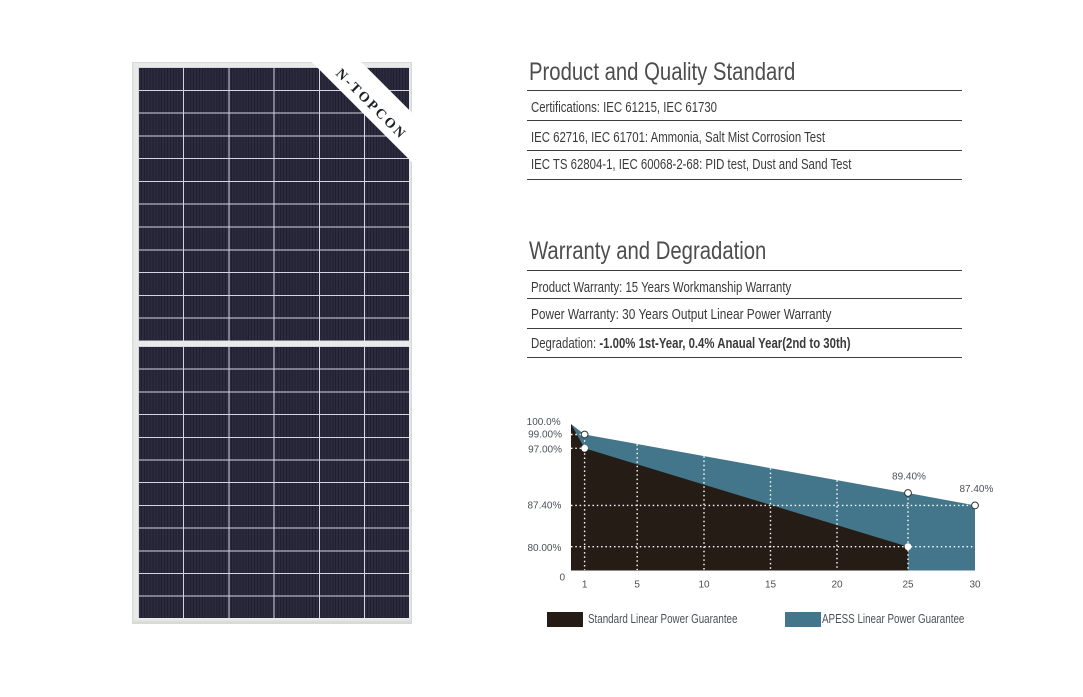  What do you see at coordinates (562, 578) in the screenshot?
I see `svg-text: 0` at bounding box center [562, 578].